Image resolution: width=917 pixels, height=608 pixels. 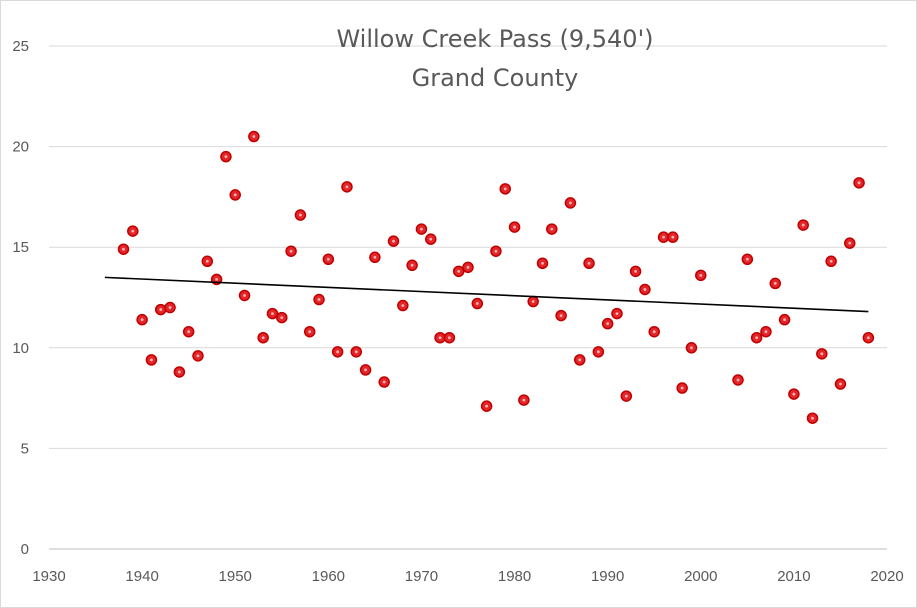 What do you see at coordinates (20, 46) in the screenshot?
I see `y-tick-label: 25` at bounding box center [20, 46].